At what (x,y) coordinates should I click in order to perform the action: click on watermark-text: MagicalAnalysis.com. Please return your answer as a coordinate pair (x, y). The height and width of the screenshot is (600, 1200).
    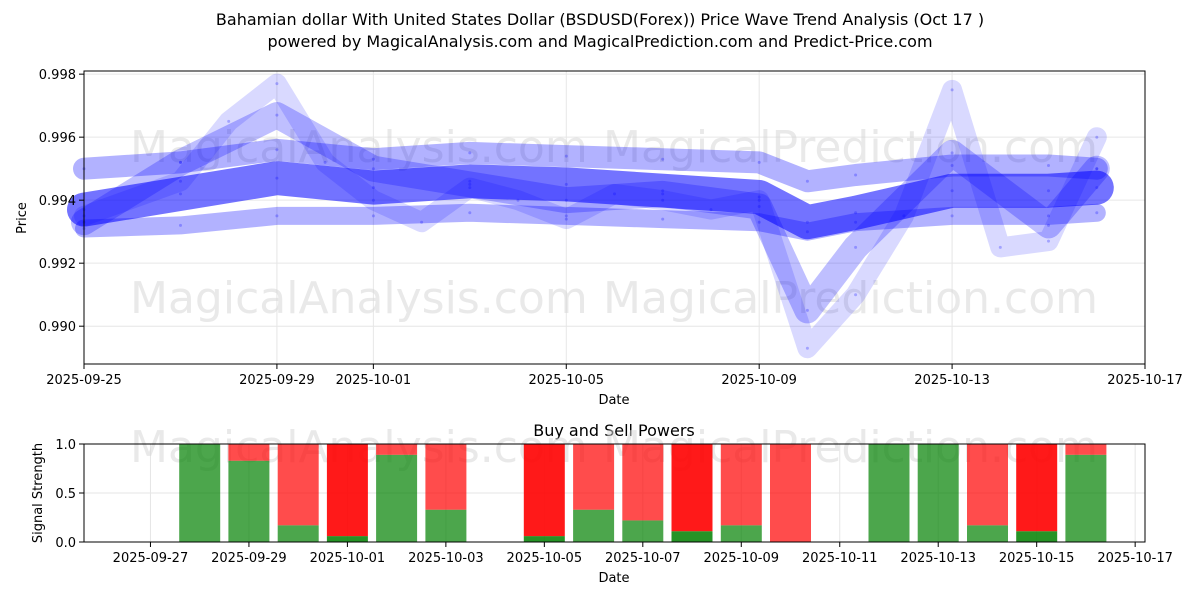
    Looking at the image, I should click on (359, 298).